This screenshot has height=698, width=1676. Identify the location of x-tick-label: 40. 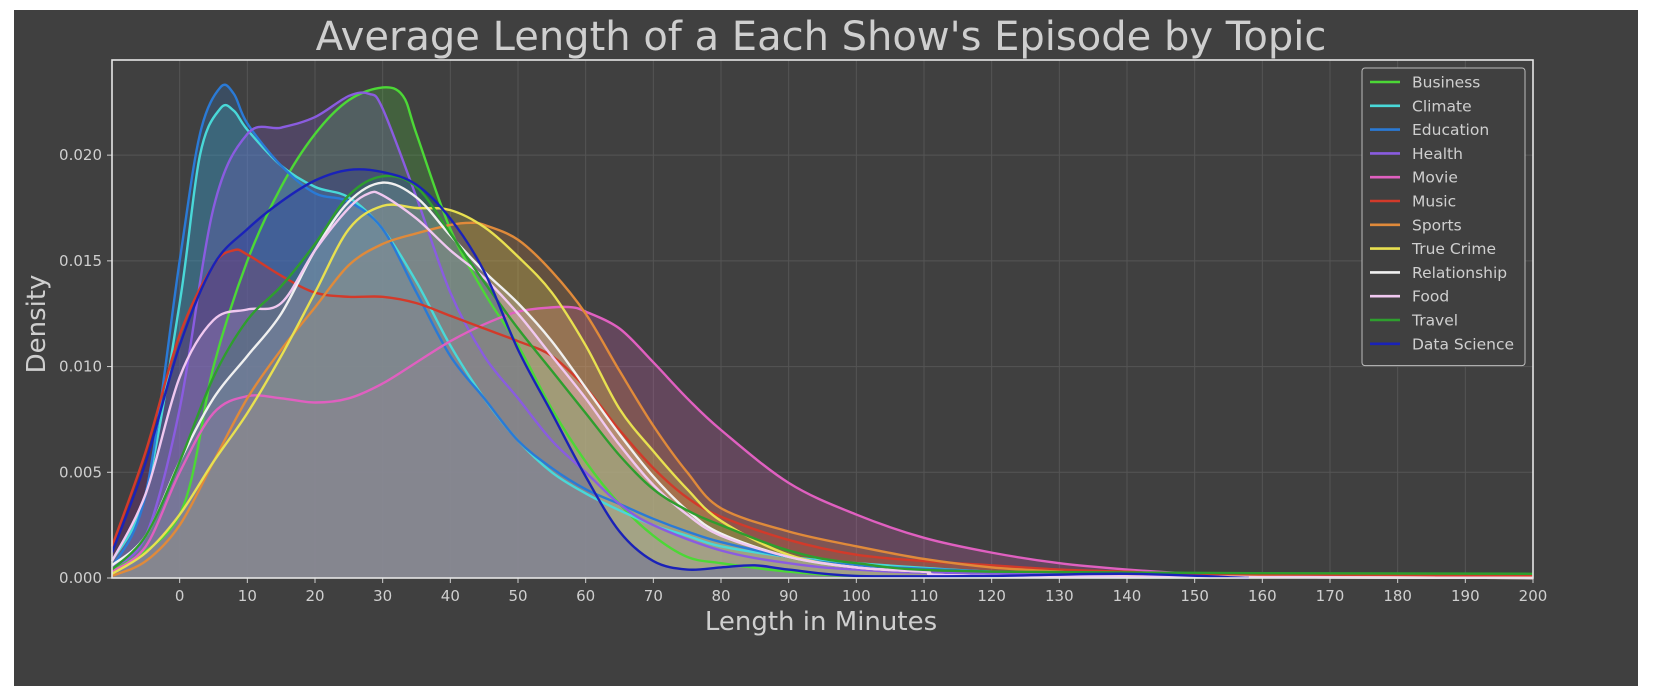
(450, 596).